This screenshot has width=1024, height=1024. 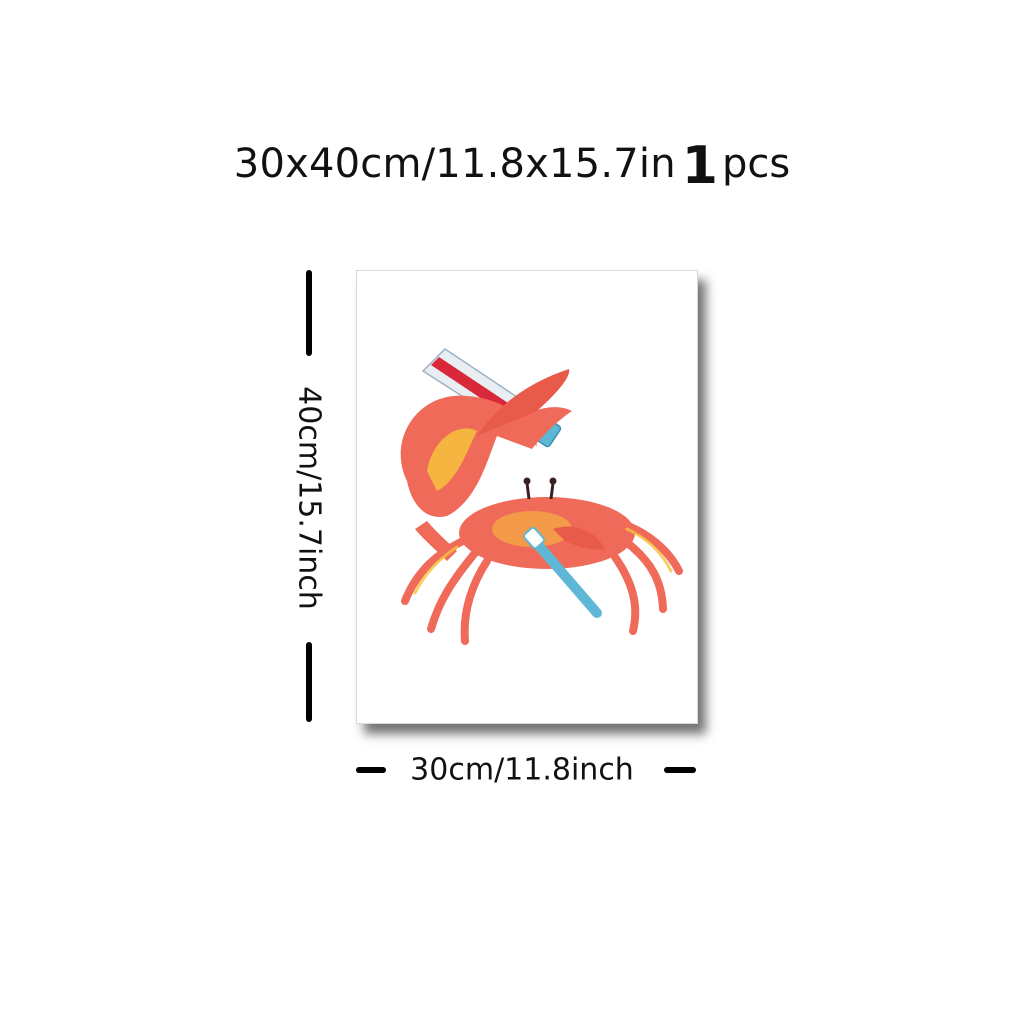 I want to click on crab-legs, so click(x=542, y=582).